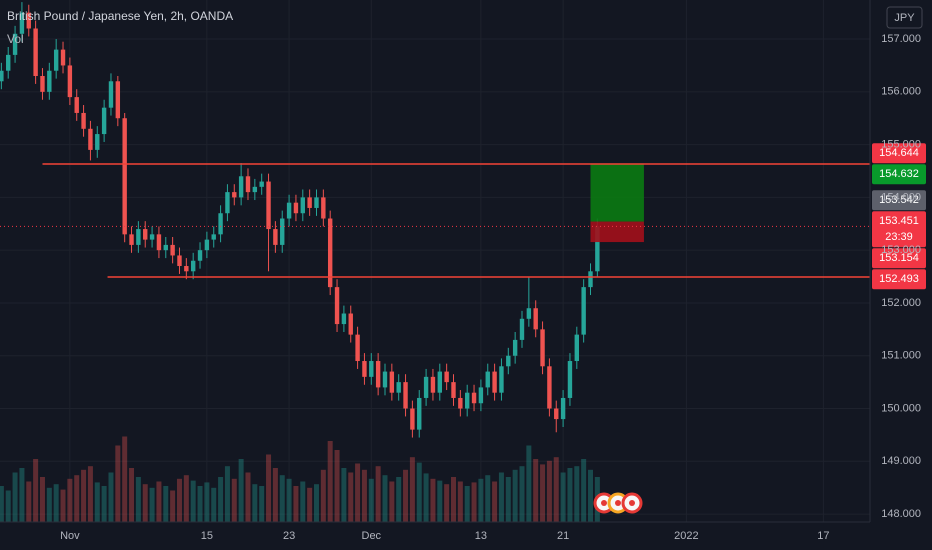 The image size is (932, 550). I want to click on x-tick-label: 13, so click(481, 536).